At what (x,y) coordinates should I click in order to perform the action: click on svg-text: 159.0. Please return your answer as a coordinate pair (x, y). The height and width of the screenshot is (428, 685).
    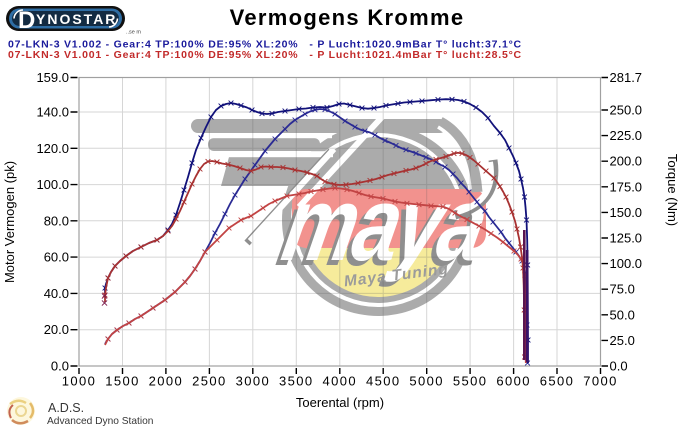
    Looking at the image, I should click on (52, 77).